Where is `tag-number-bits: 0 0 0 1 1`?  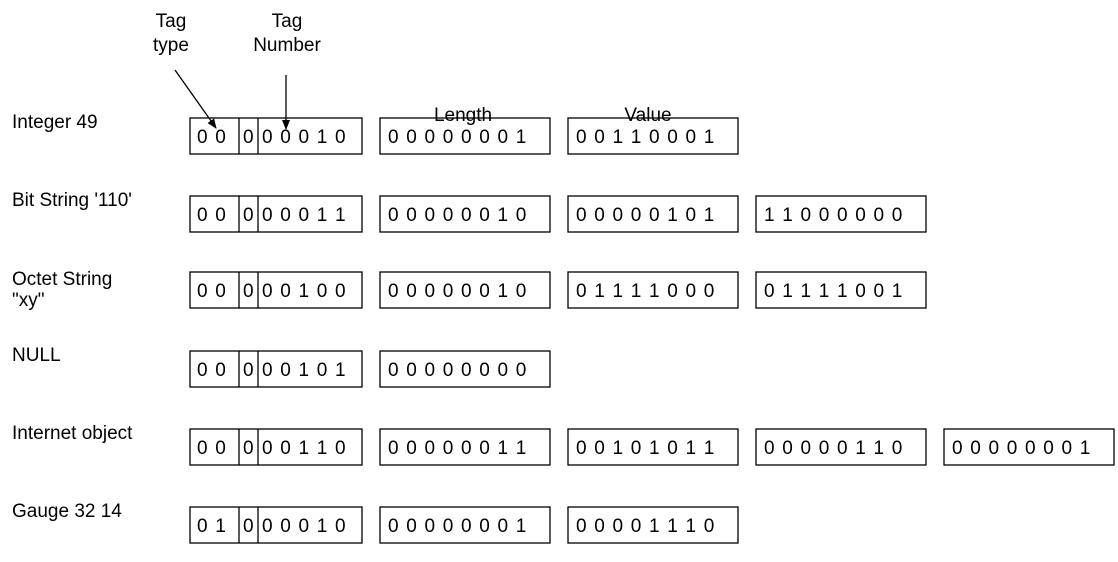
tag-number-bits: 0 0 0 1 1 is located at coordinates (304, 215).